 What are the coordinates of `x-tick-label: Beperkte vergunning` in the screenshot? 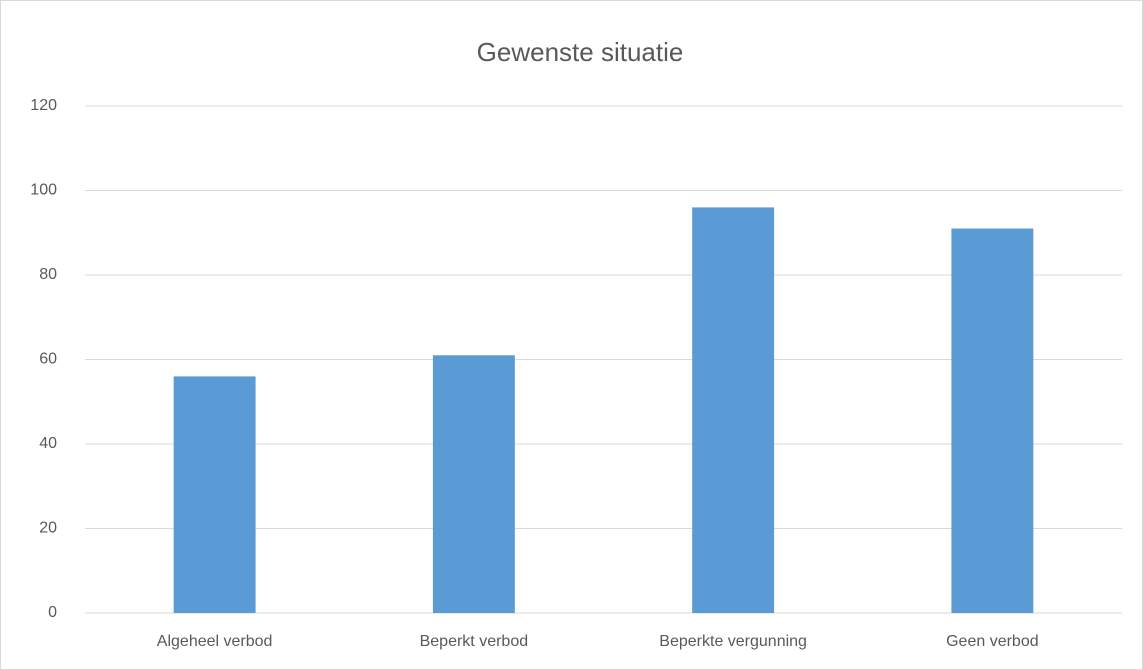 It's located at (733, 641).